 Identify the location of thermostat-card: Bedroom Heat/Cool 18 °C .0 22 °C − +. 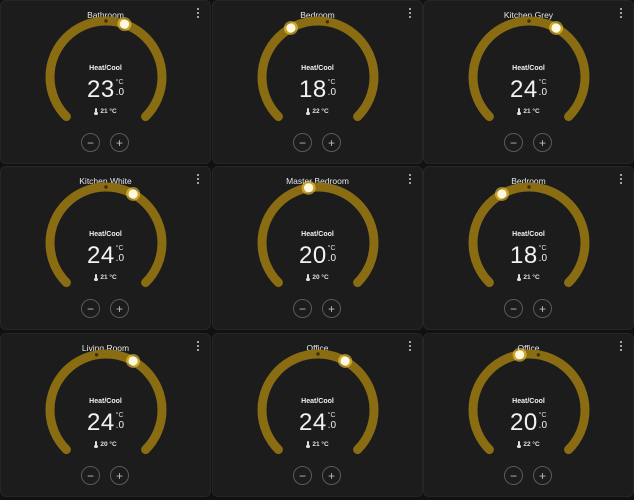
(317, 82).